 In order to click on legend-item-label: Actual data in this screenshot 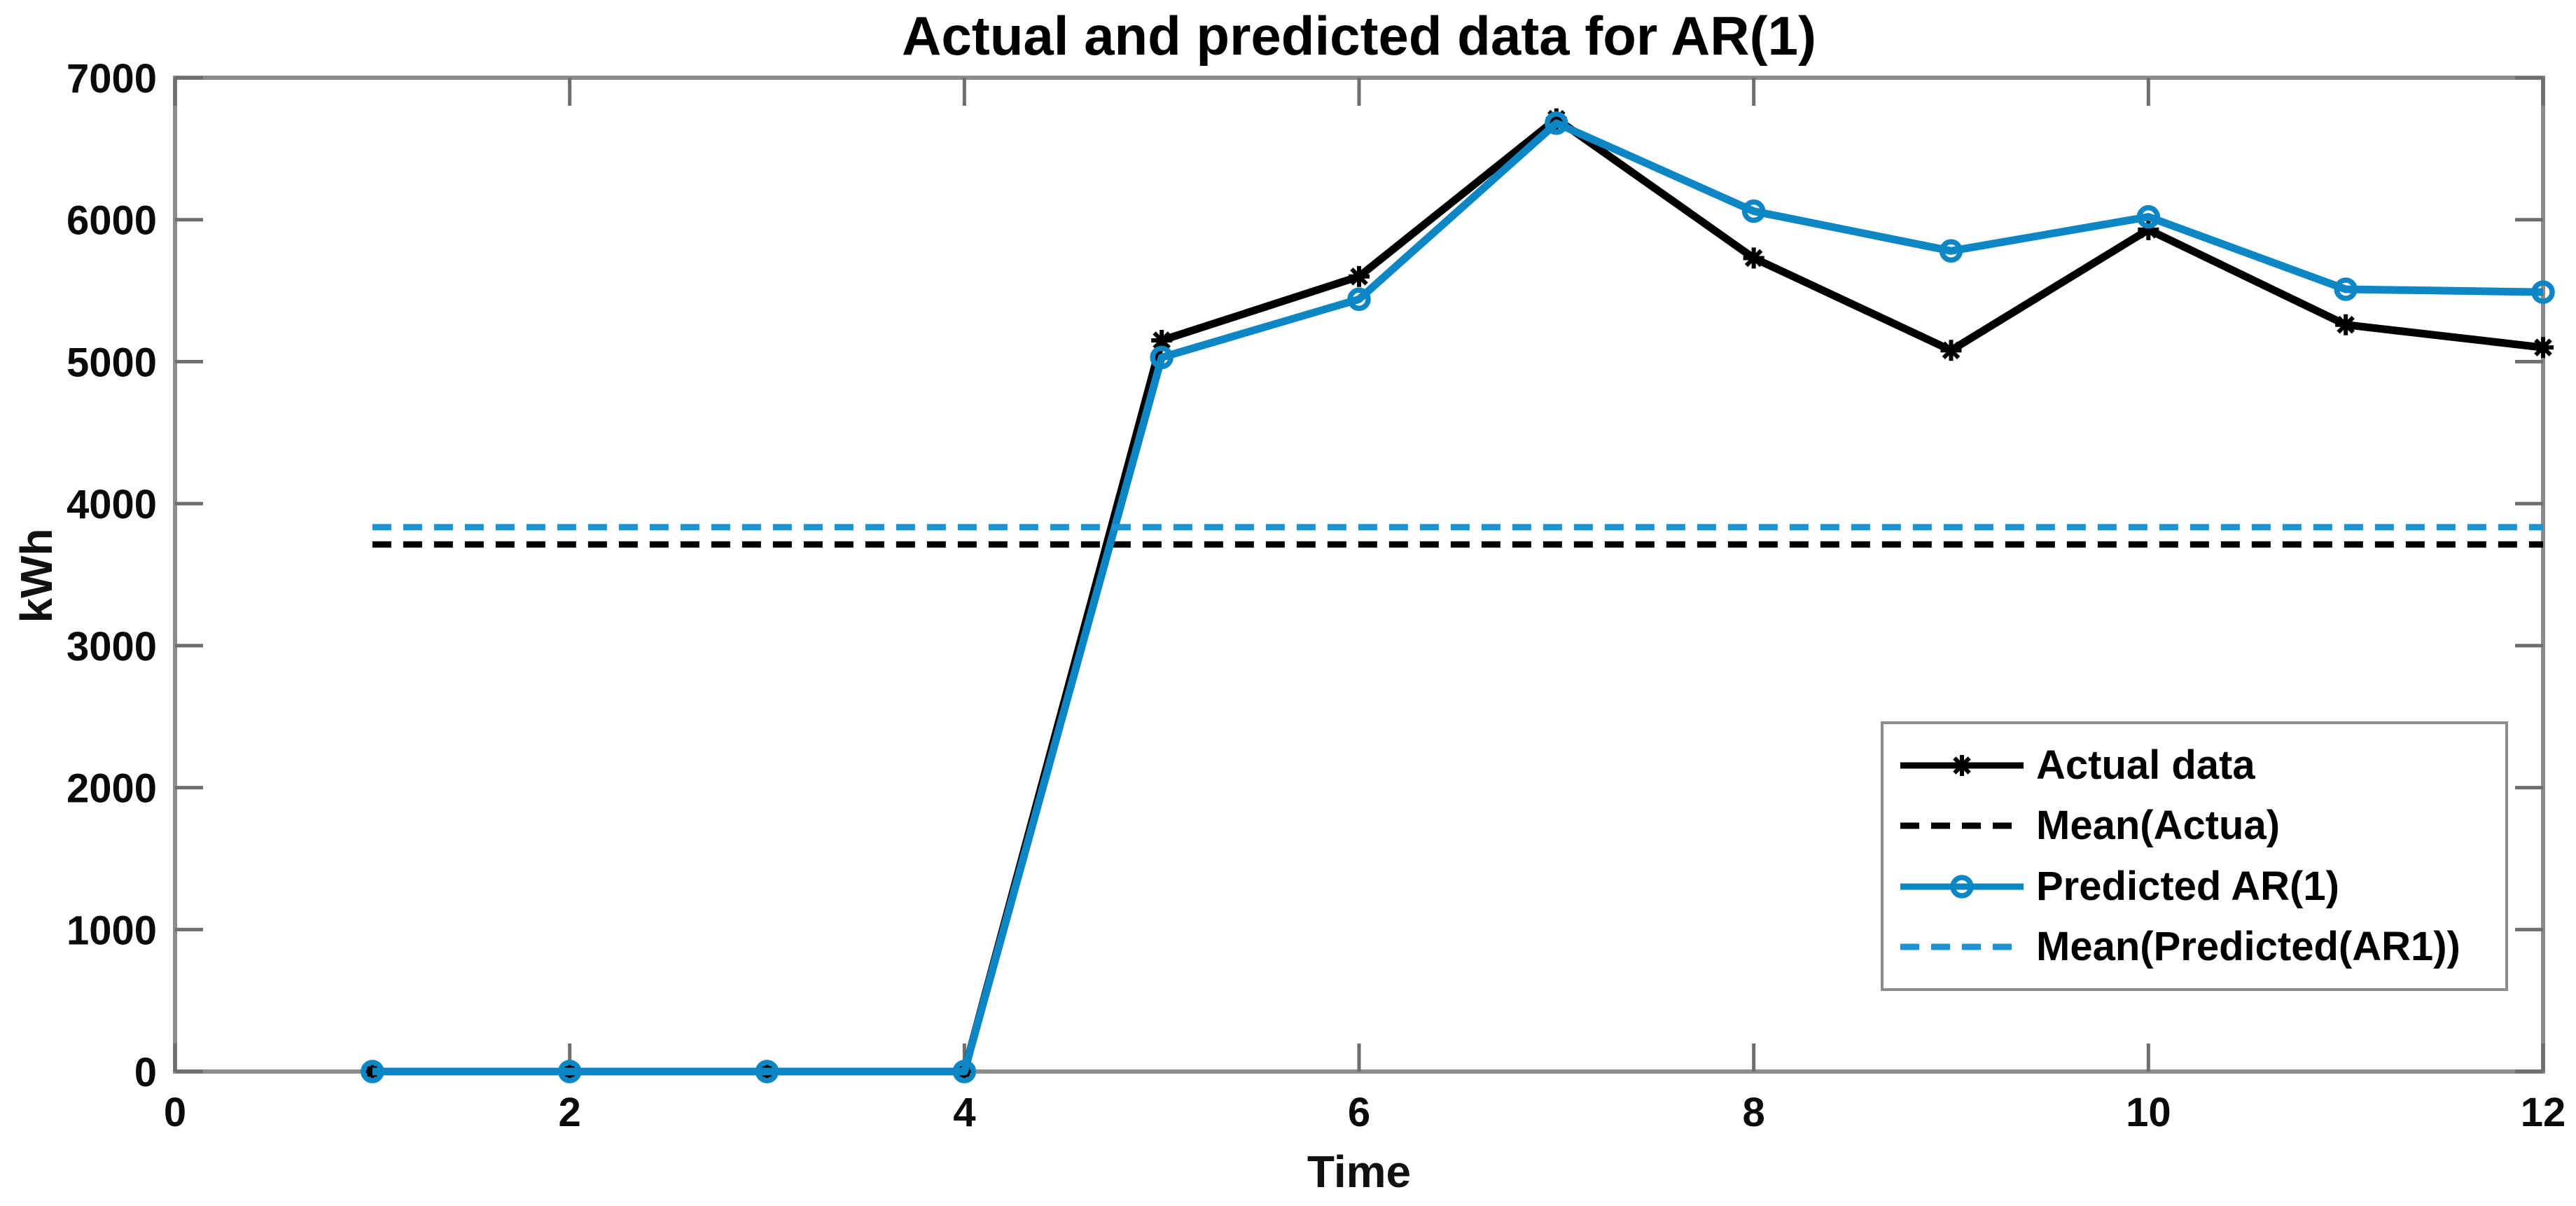, I will do `click(2145, 765)`.